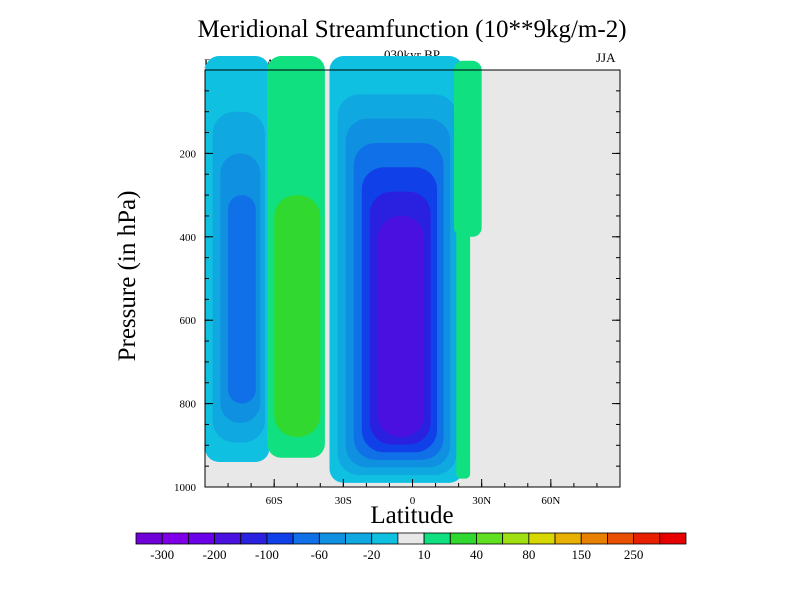 This screenshot has width=800, height=600. Describe the element at coordinates (606, 57) in the screenshot. I see `season-label: JJA` at that location.